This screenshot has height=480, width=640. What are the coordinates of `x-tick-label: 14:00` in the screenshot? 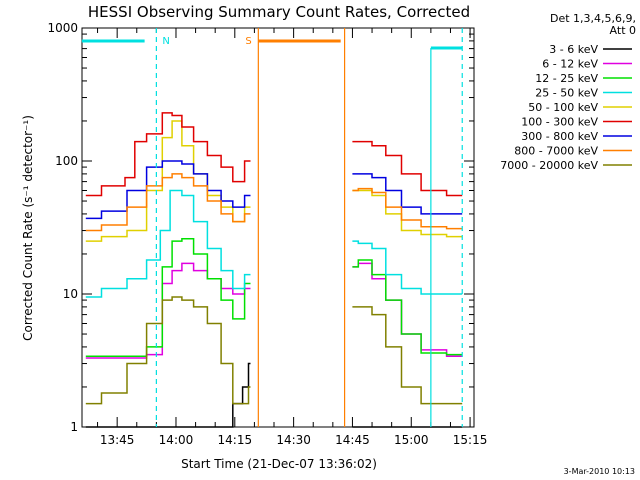 It's located at (176, 440).